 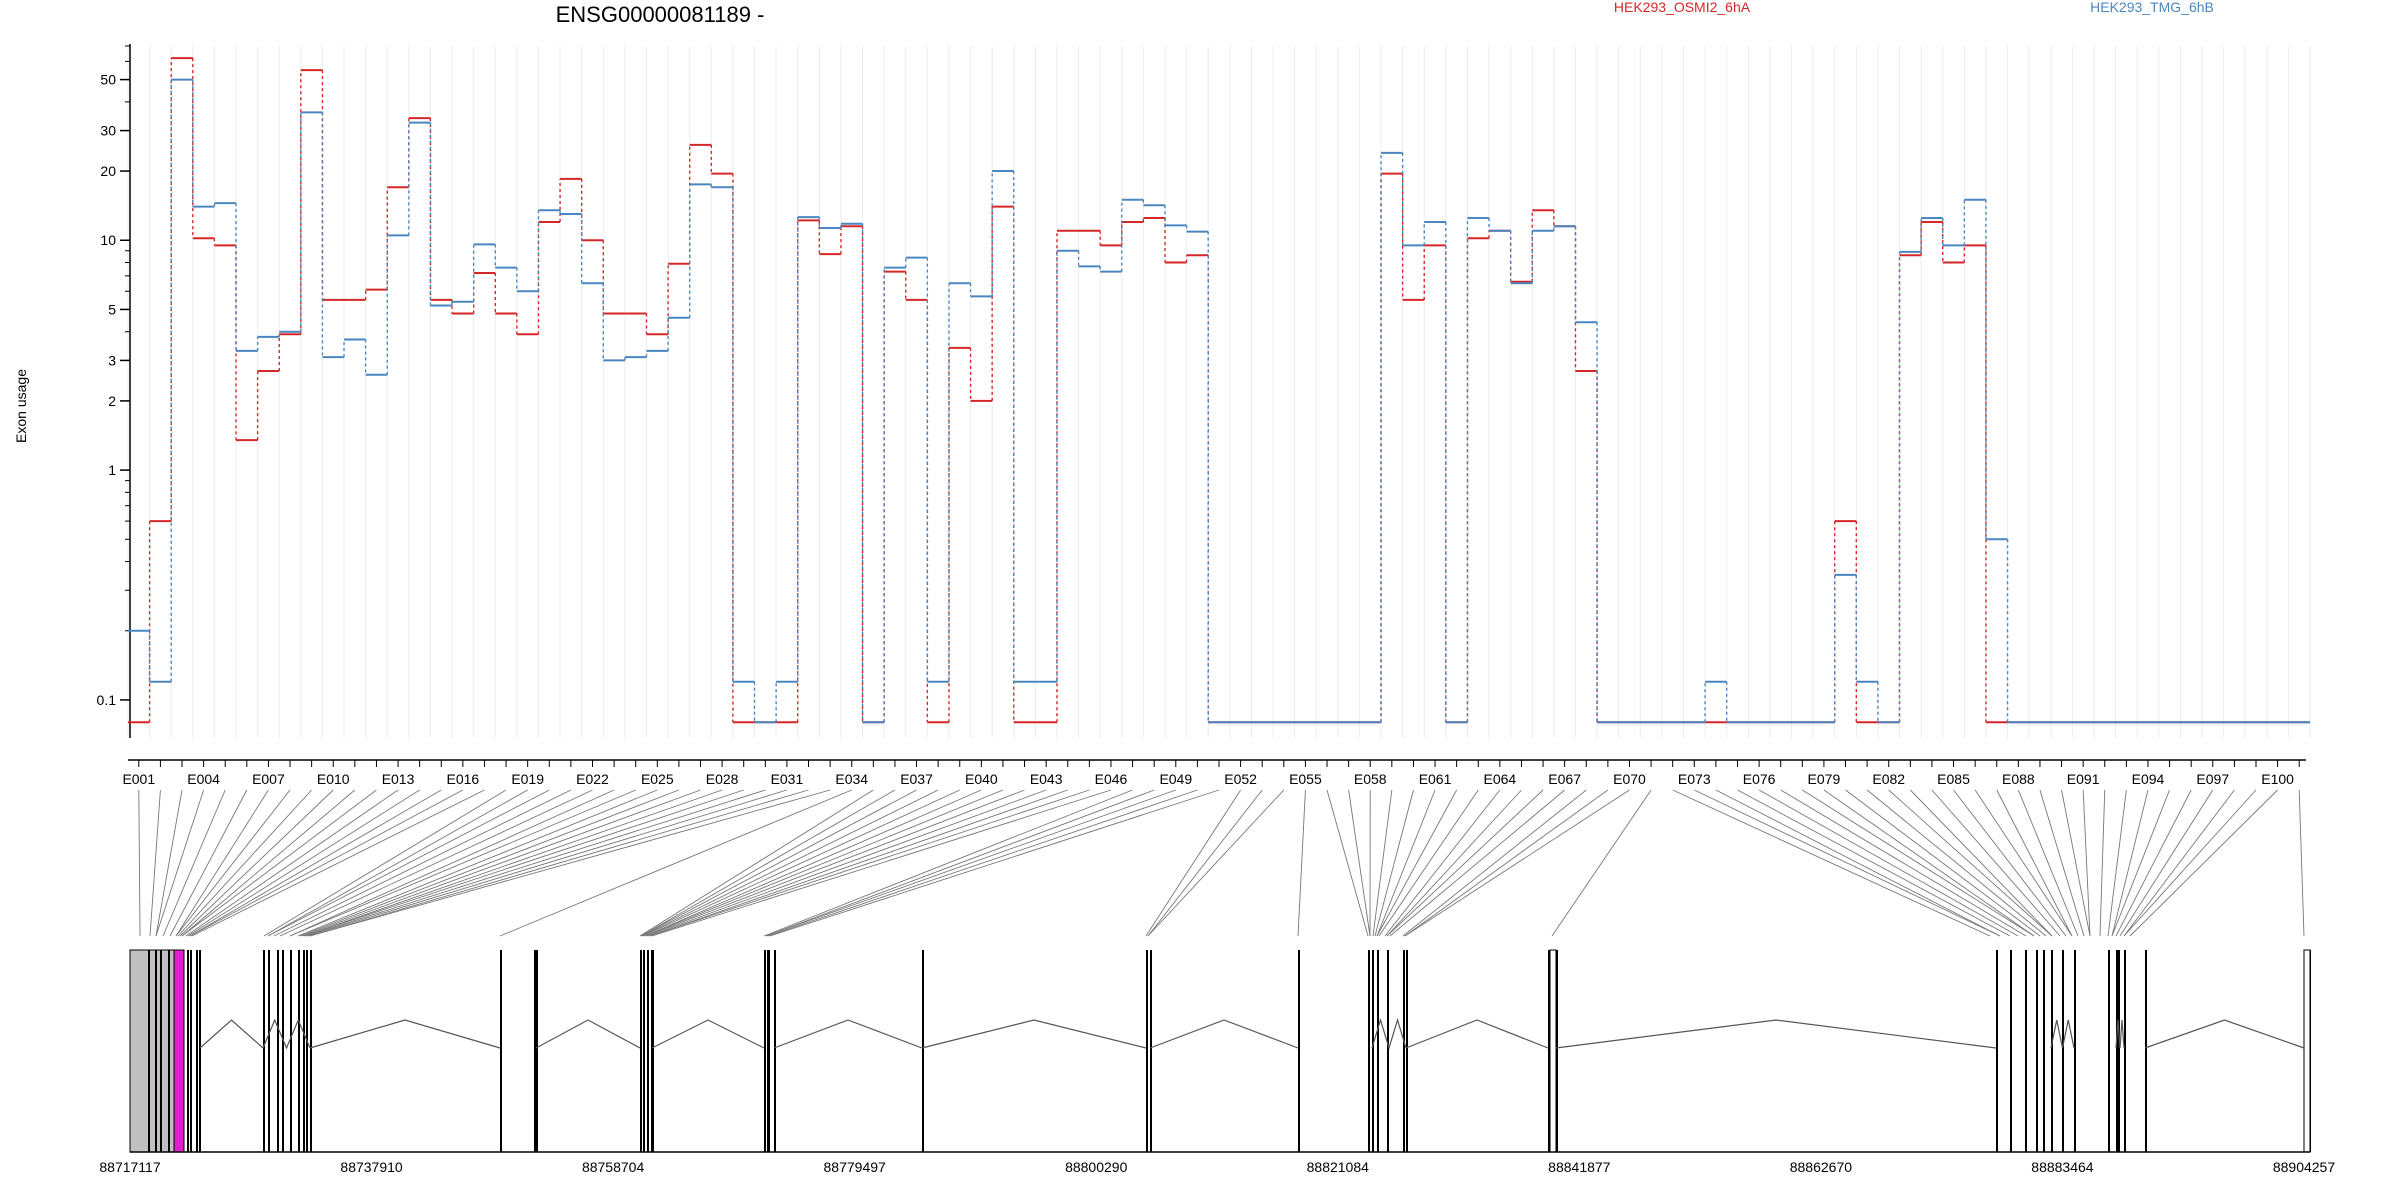 I want to click on y-tick-label: 10, so click(x=108, y=240).